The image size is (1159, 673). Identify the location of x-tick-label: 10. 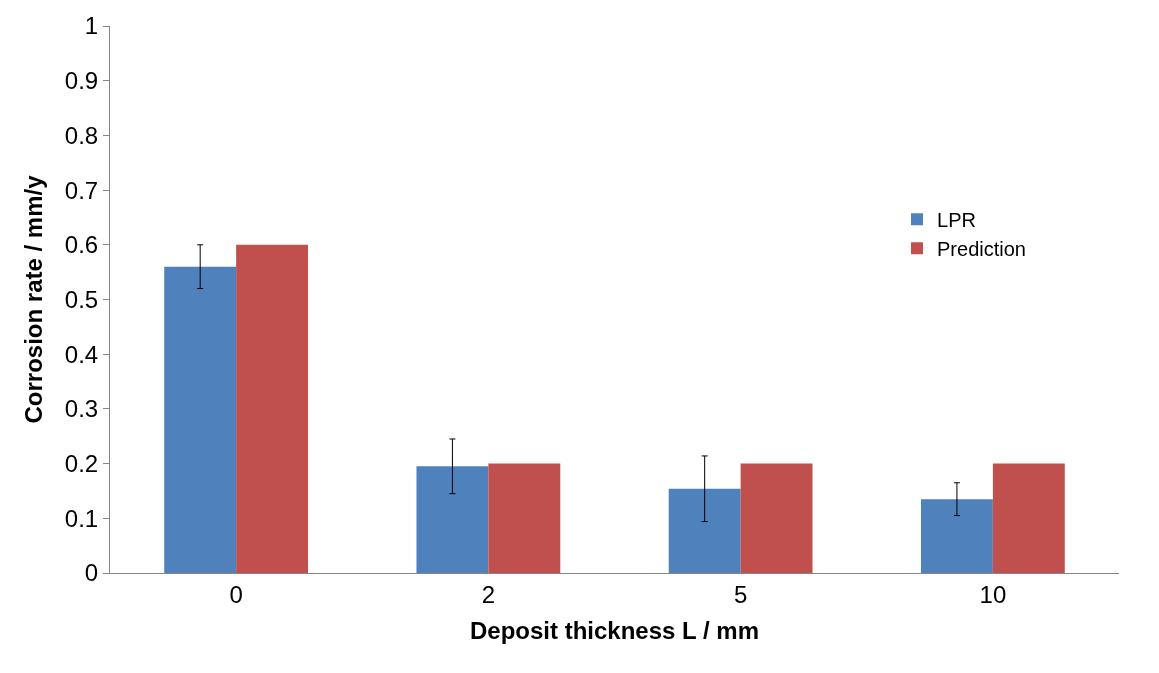
(993, 594).